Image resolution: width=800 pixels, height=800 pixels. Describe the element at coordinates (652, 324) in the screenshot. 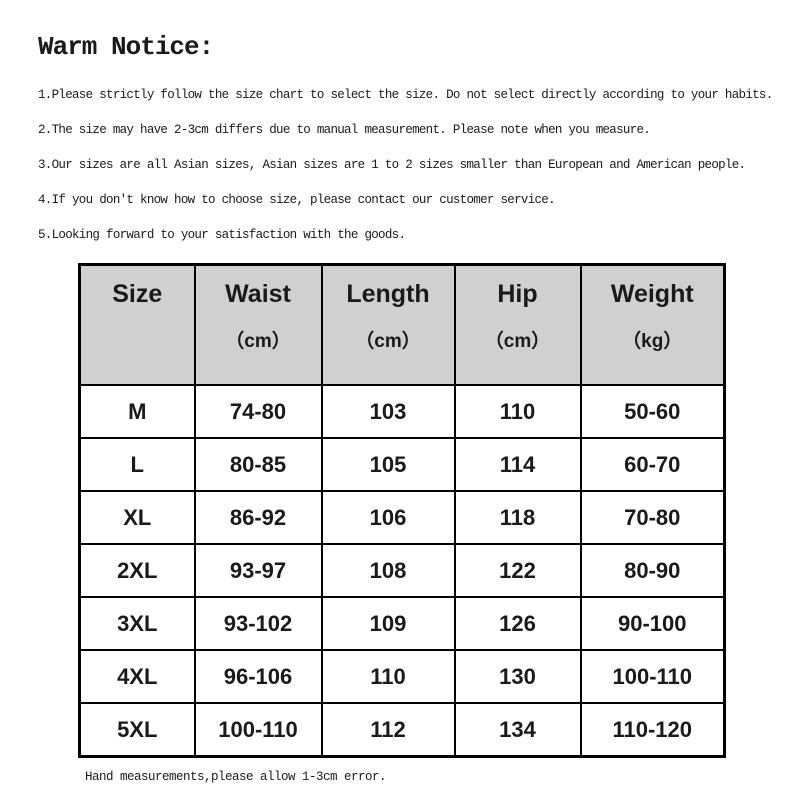

I see `col-header-weight: Weight （kg）` at that location.